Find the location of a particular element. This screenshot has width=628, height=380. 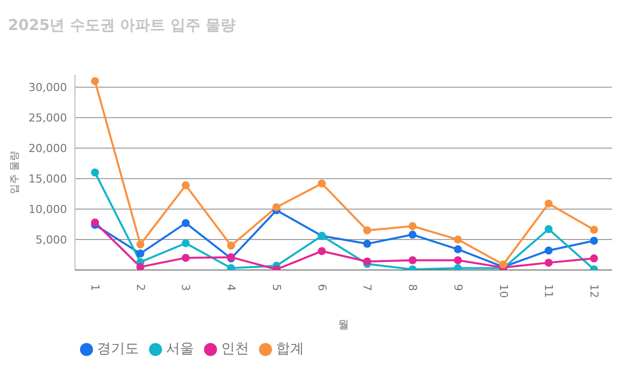

legend-label: 경기도 is located at coordinates (118, 349).